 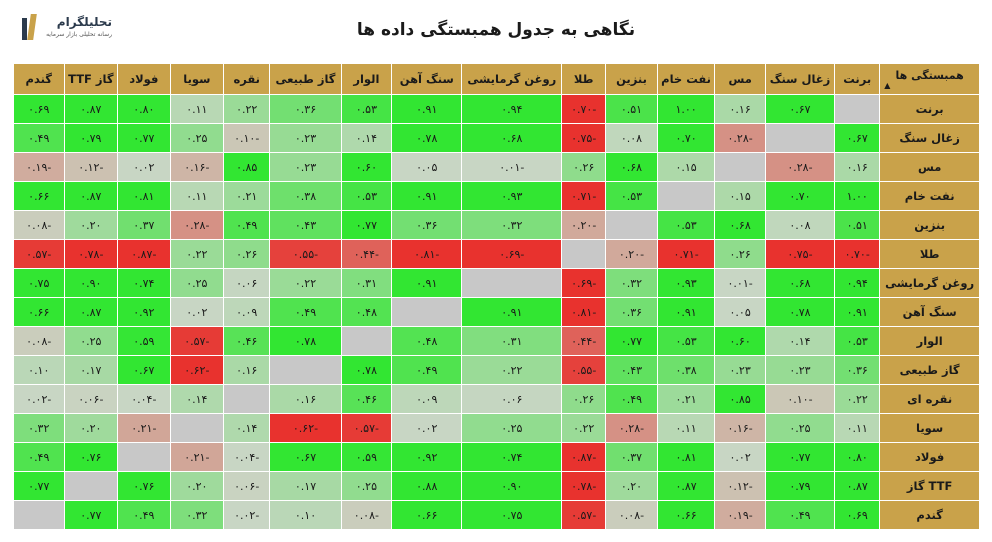 What do you see at coordinates (929, 428) in the screenshot?
I see `row-header: سویا` at bounding box center [929, 428].